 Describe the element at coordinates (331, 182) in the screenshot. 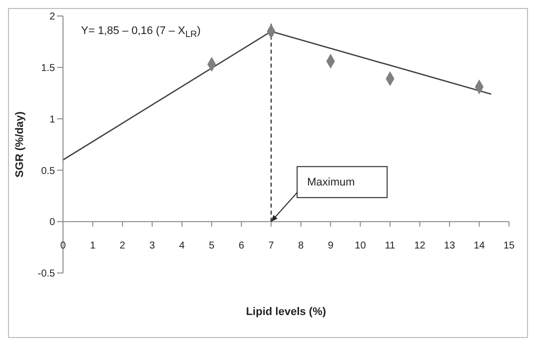

I see `annotation: Maximum` at that location.